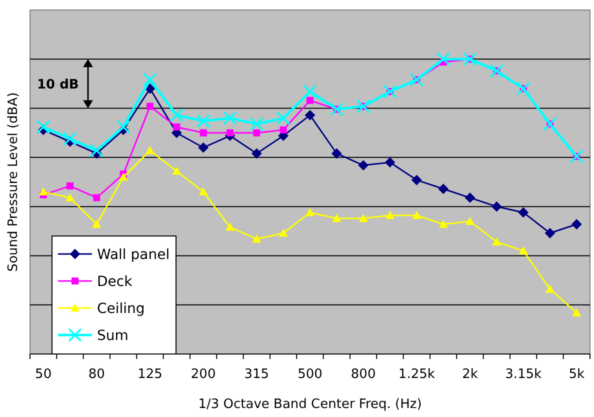  What do you see at coordinates (43, 374) in the screenshot?
I see `x-tick-label: 50` at bounding box center [43, 374].